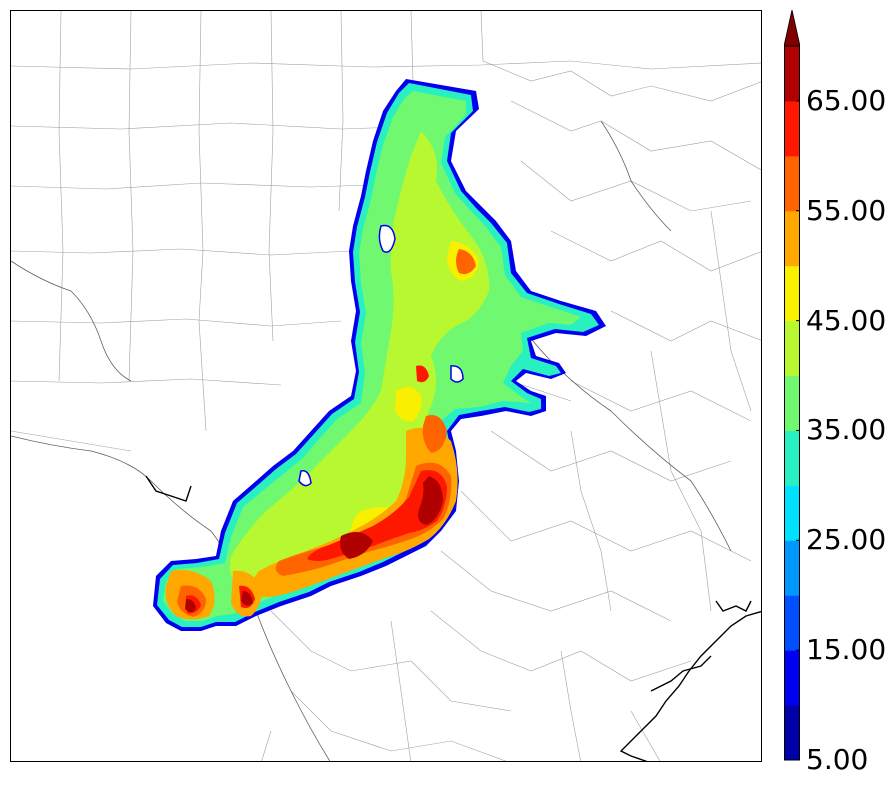 The height and width of the screenshot is (785, 894). Describe the element at coordinates (846, 320) in the screenshot. I see `colorbar-tick-label: 45.00` at that location.